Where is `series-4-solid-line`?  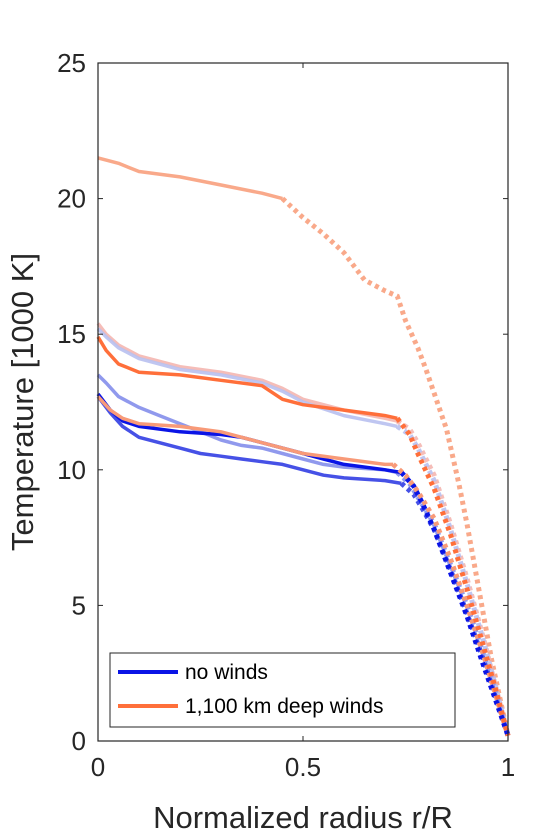
series-4-solid-line is located at coordinates (249, 440).